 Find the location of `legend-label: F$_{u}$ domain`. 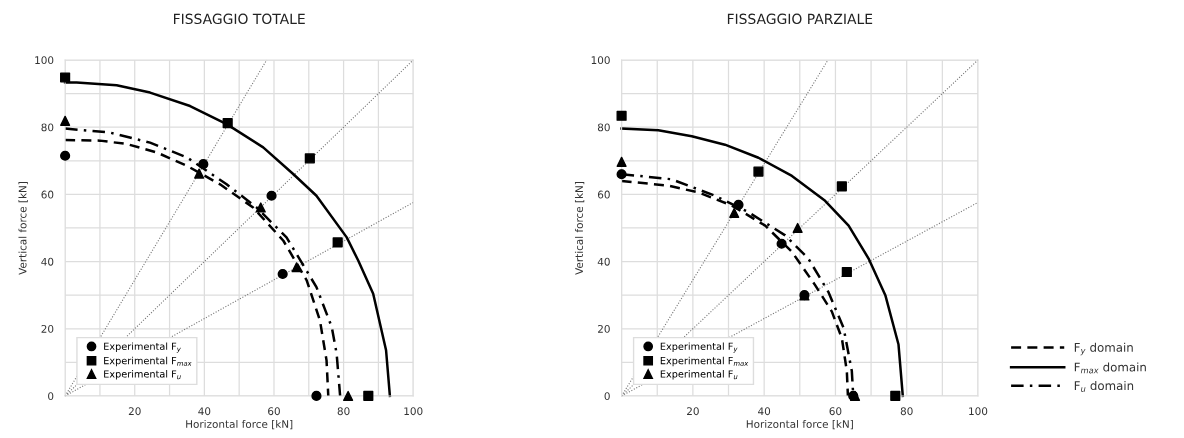

legend-label: F$_{u}$ domain is located at coordinates (1104, 386).